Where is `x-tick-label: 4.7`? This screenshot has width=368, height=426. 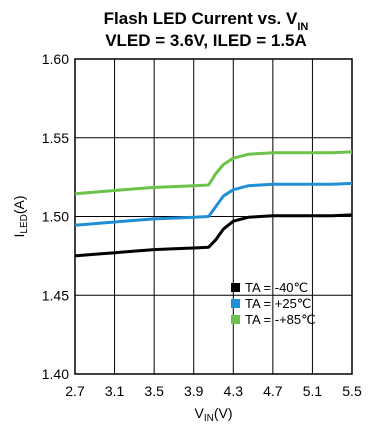
x-tick-label: 4.7 is located at coordinates (273, 391).